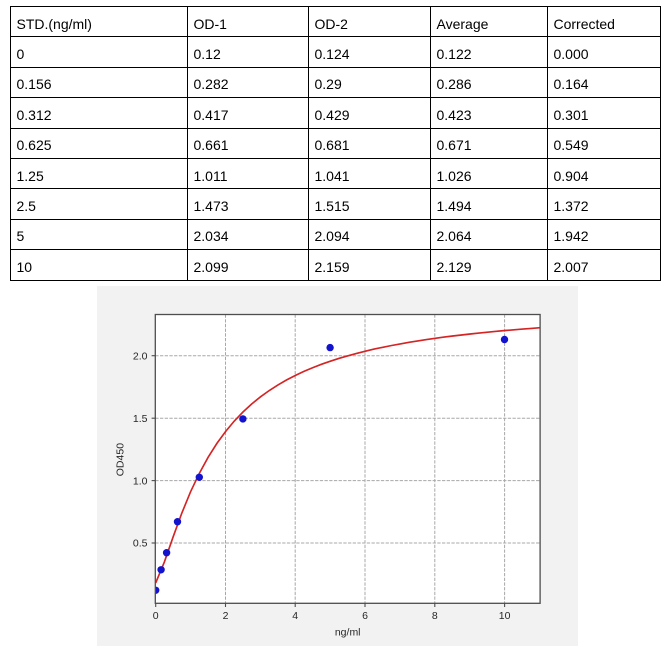  Describe the element at coordinates (348, 633) in the screenshot. I see `svg-text: ng/ml` at that location.